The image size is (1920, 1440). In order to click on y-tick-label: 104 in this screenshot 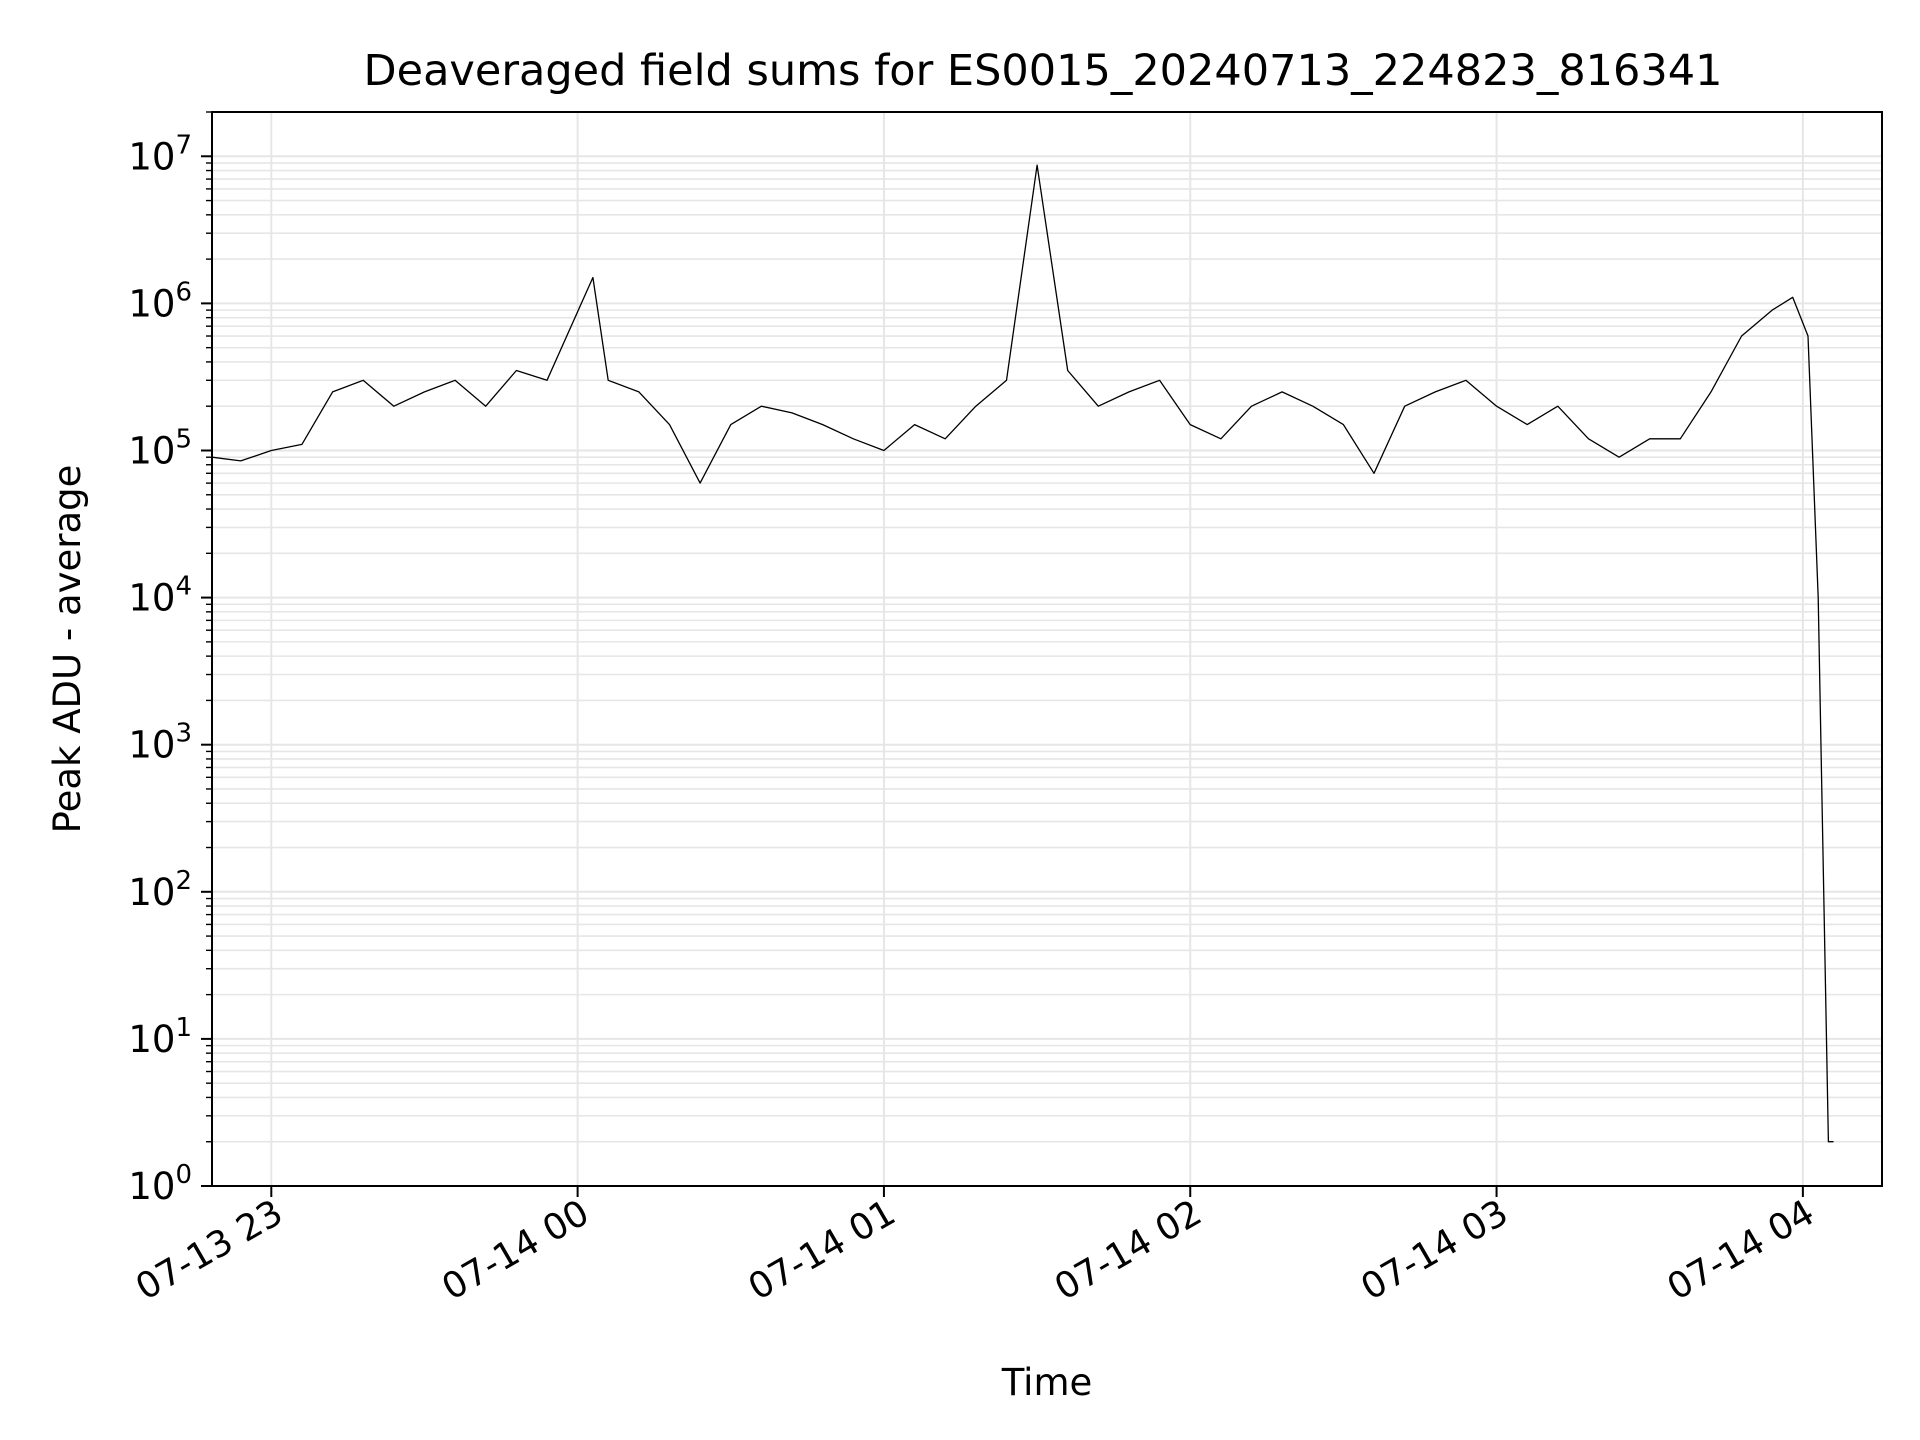, I will do `click(160, 596)`.